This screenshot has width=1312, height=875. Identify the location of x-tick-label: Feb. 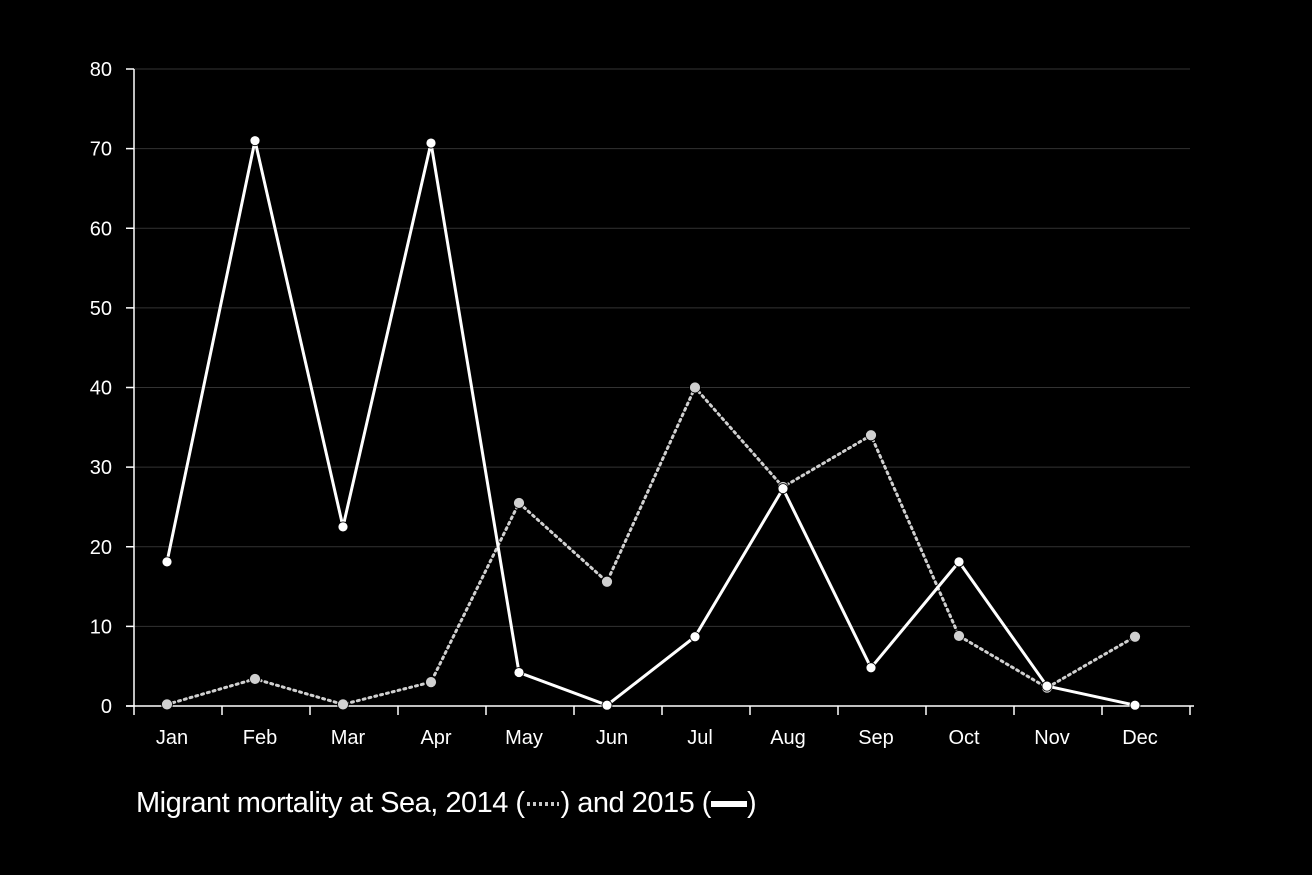
(260, 738).